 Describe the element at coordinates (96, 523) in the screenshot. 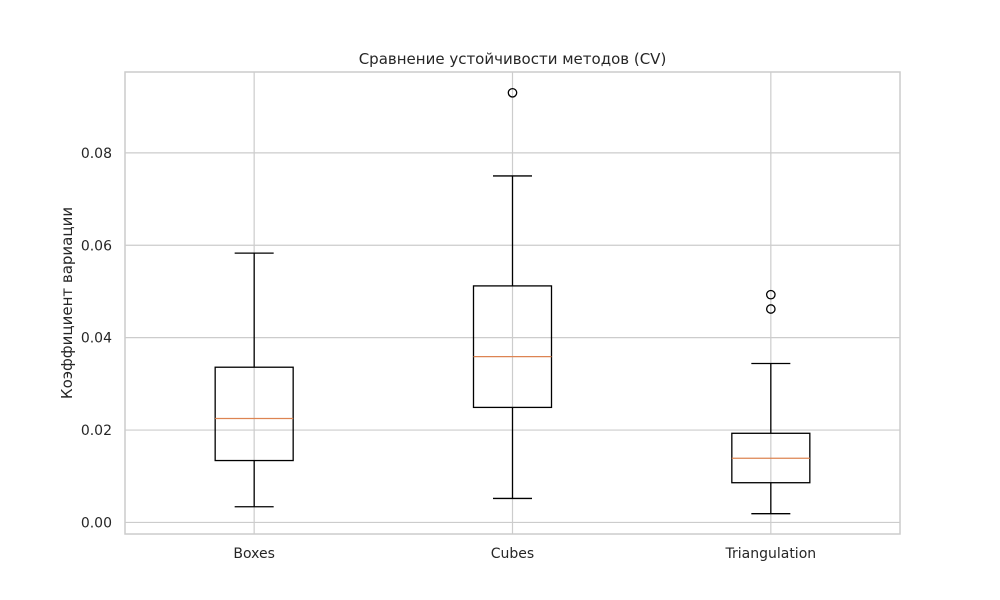

I see `y-tick-label: 0.00` at that location.